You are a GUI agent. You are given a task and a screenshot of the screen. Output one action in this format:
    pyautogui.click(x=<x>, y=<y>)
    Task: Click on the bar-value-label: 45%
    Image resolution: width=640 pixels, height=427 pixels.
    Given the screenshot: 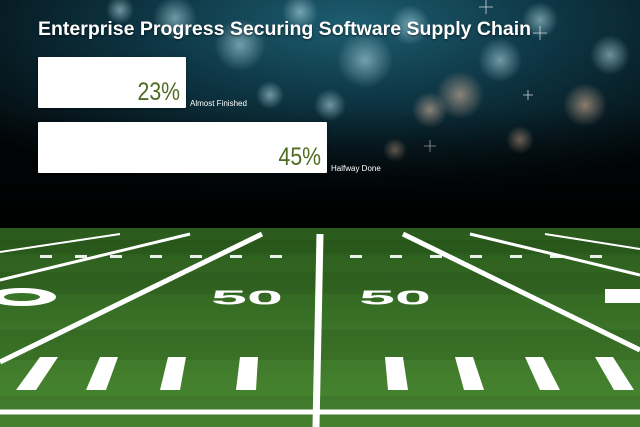 What is the action you would take?
    pyautogui.click(x=299, y=157)
    